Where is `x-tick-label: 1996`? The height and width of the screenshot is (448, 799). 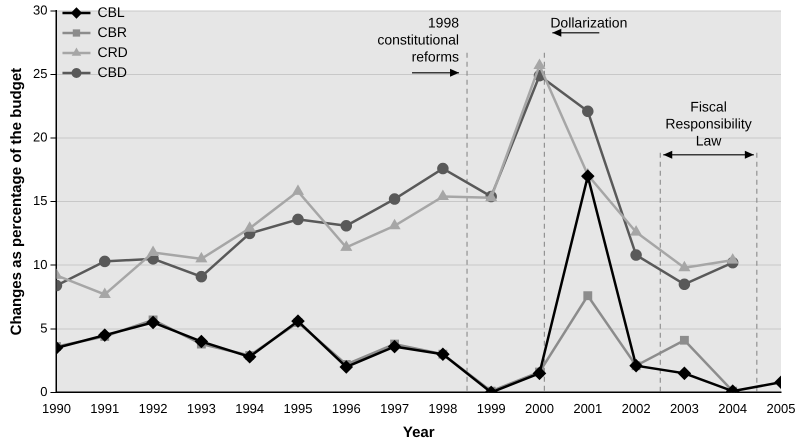
x-tick-label: 1996 is located at coordinates (346, 408).